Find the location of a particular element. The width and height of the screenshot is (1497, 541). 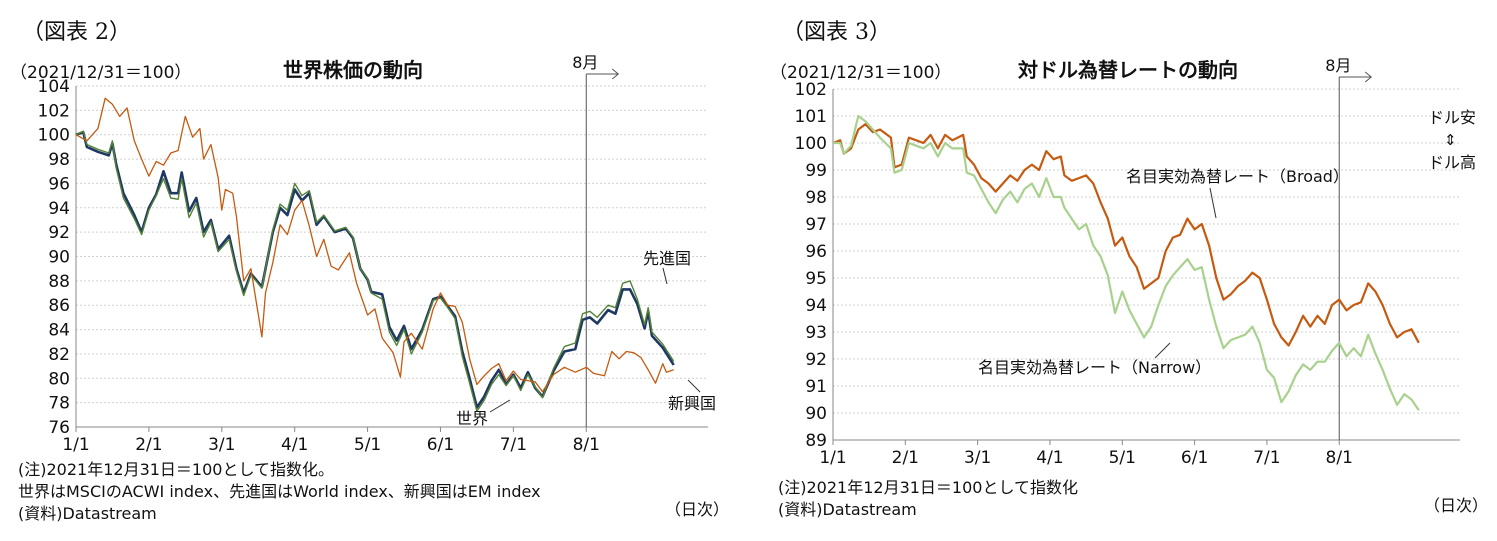

y-tick-label: 80 is located at coordinates (59, 379).